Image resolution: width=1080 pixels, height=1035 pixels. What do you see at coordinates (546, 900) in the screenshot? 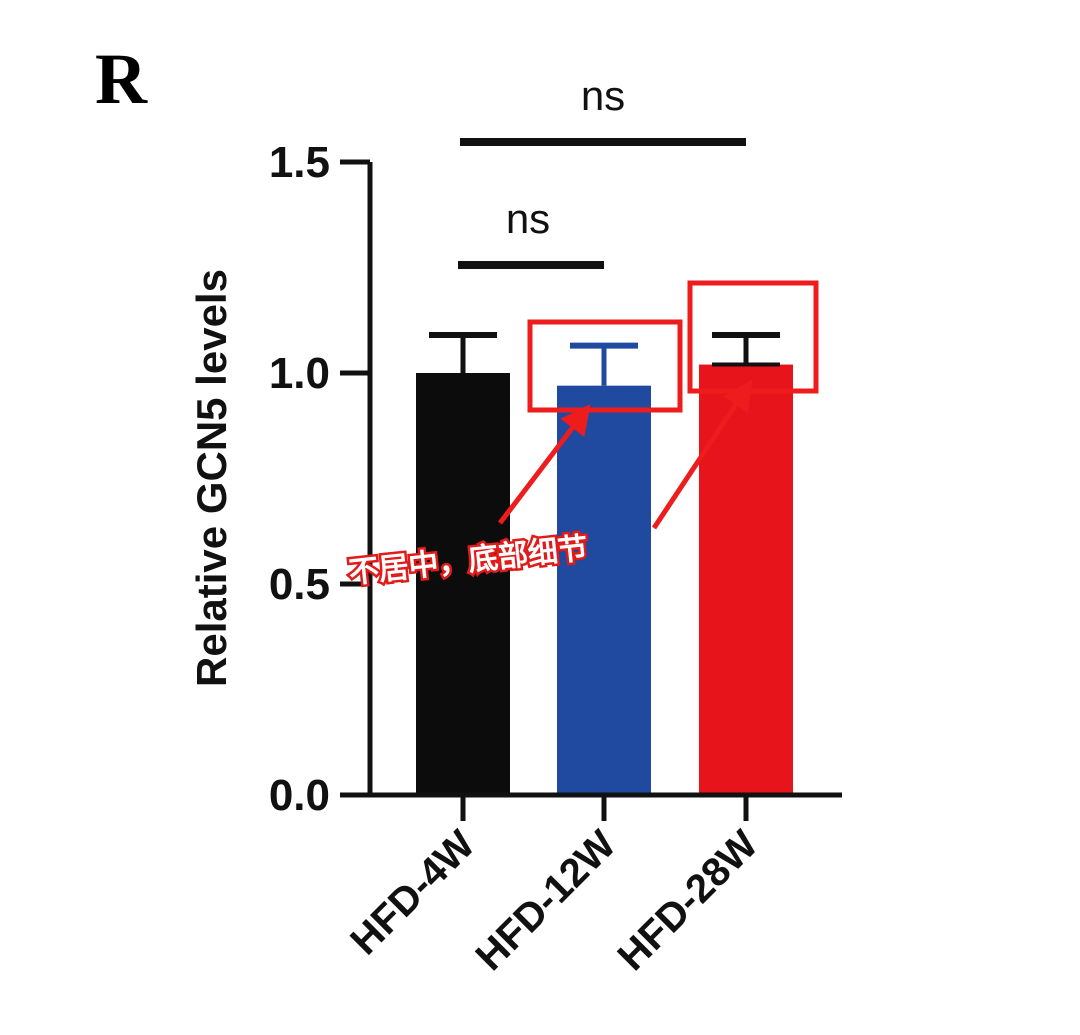
I see `x-tick-label: HFD-12W` at bounding box center [546, 900].